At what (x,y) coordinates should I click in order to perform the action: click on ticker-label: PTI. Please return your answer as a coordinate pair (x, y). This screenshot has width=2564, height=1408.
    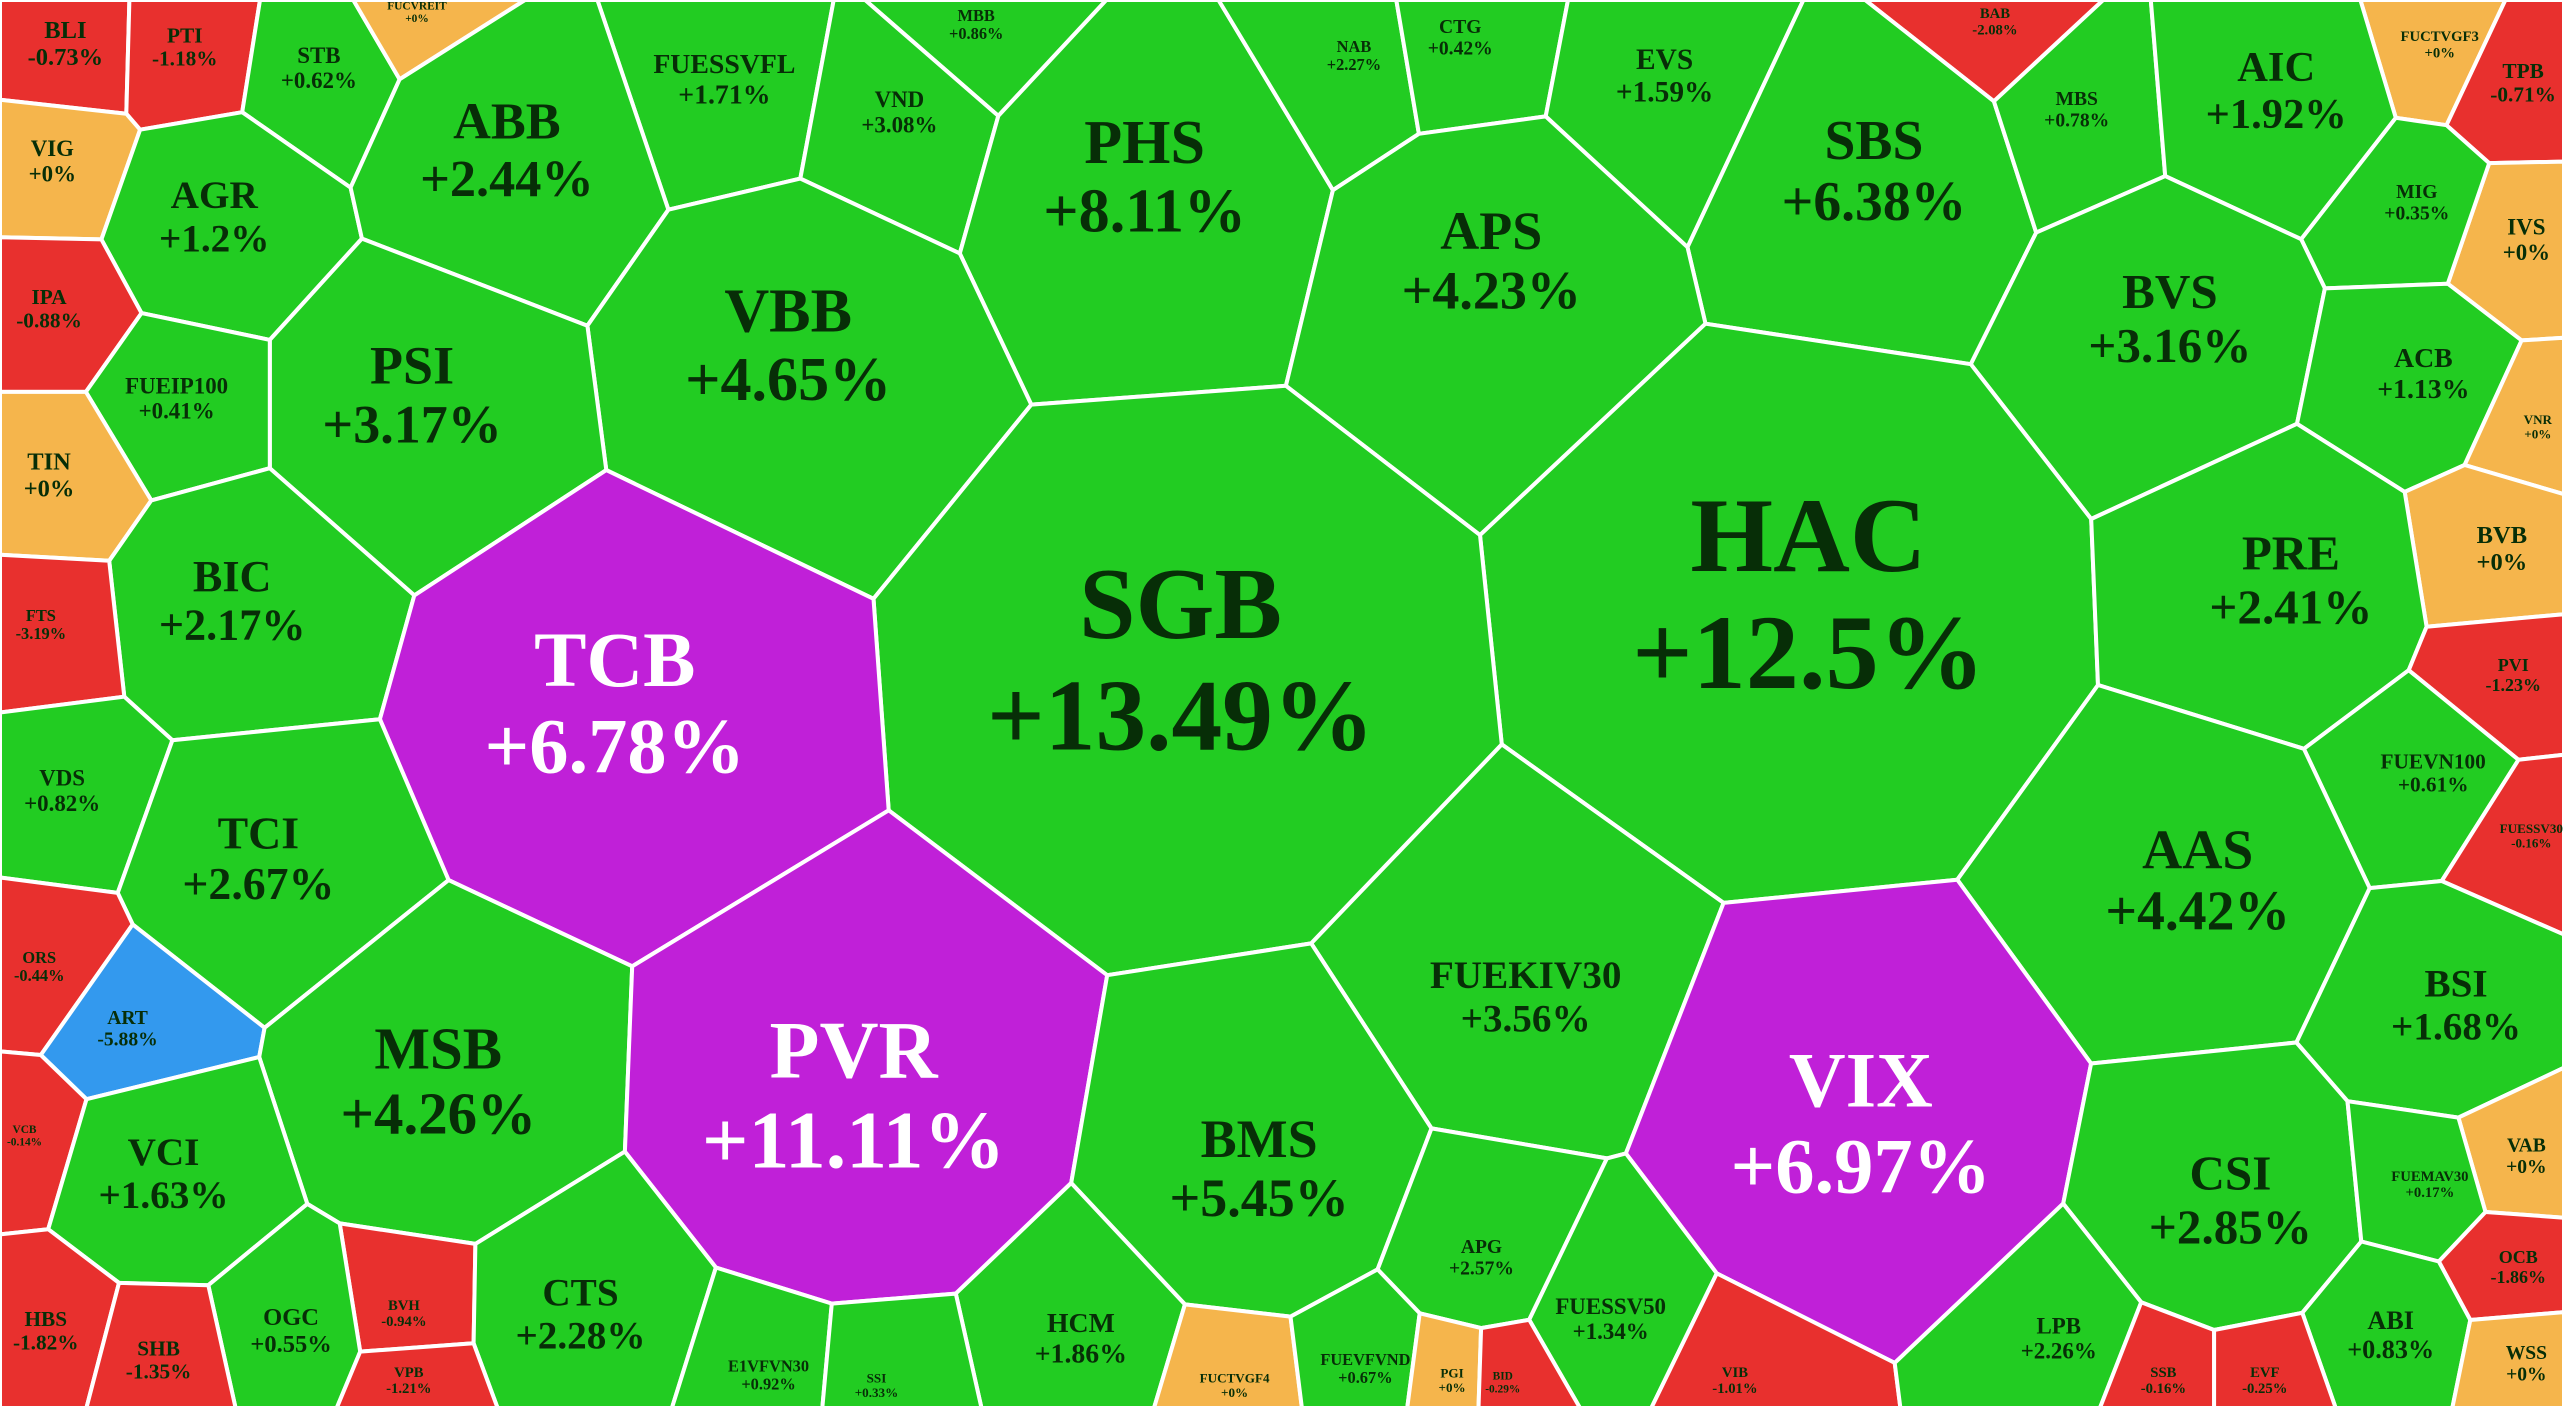
    Looking at the image, I should click on (185, 35).